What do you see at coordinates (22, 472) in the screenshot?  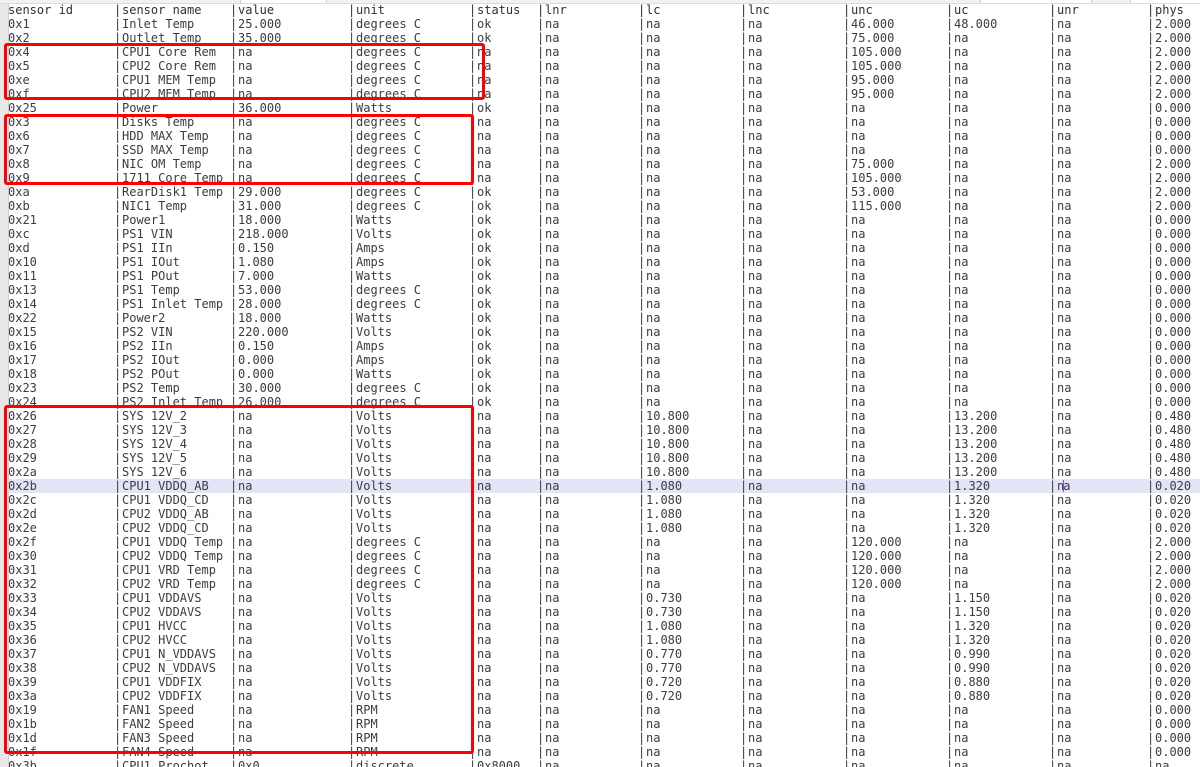 I see `cell-id: 0x2a` at bounding box center [22, 472].